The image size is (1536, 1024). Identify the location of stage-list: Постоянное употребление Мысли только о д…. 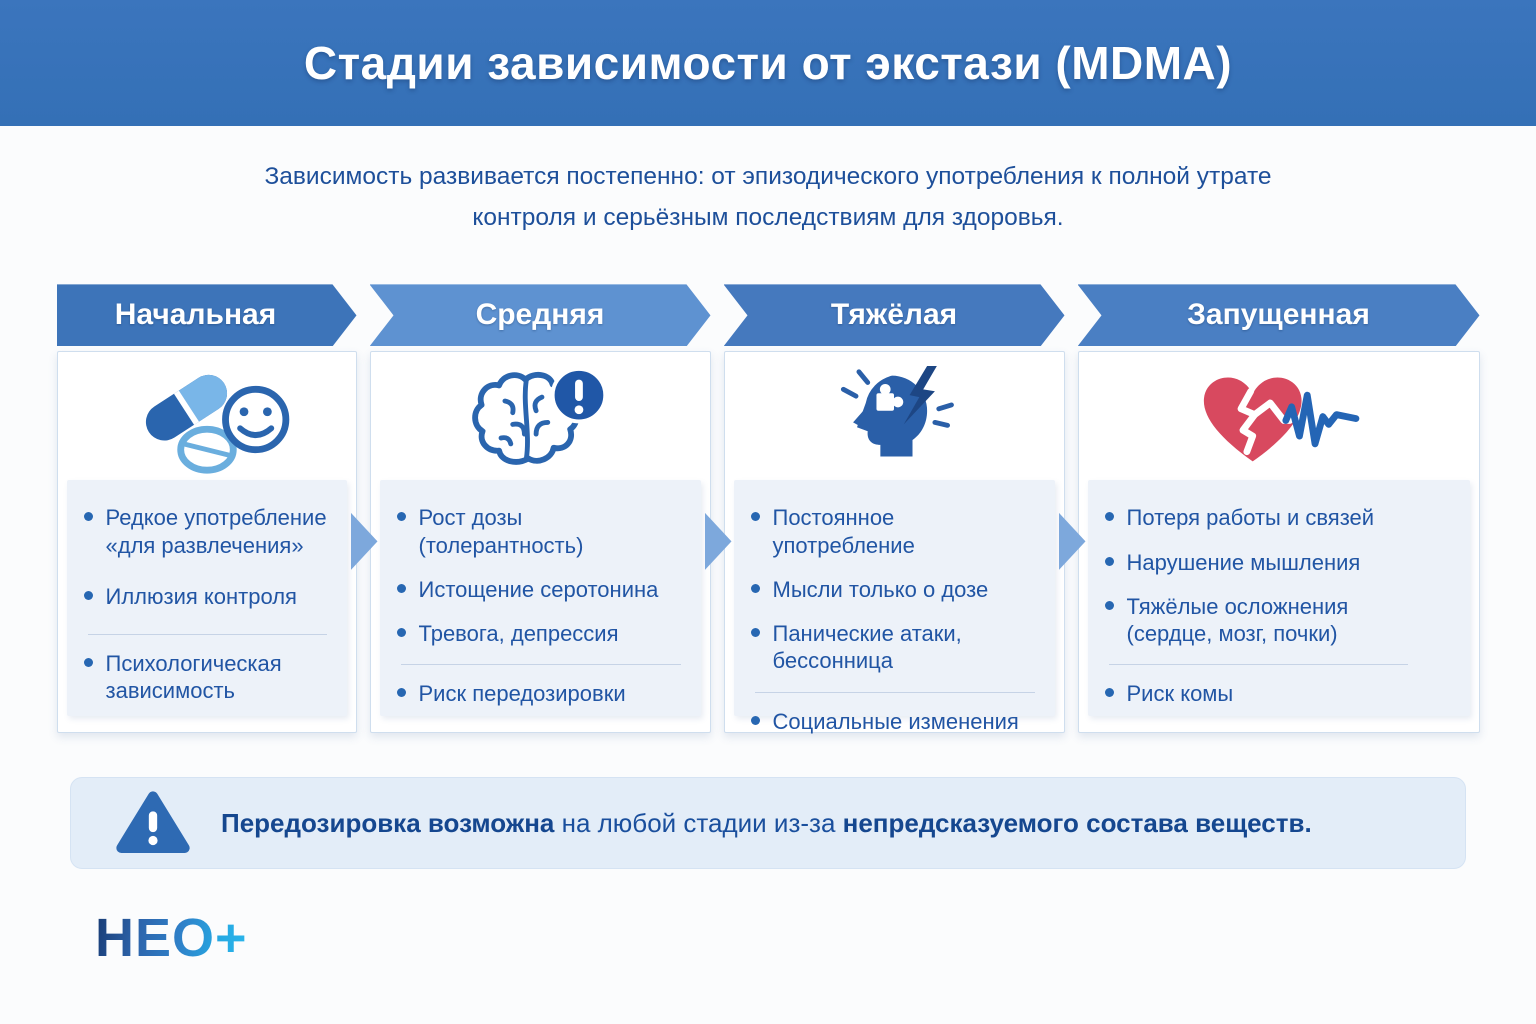
(894, 607).